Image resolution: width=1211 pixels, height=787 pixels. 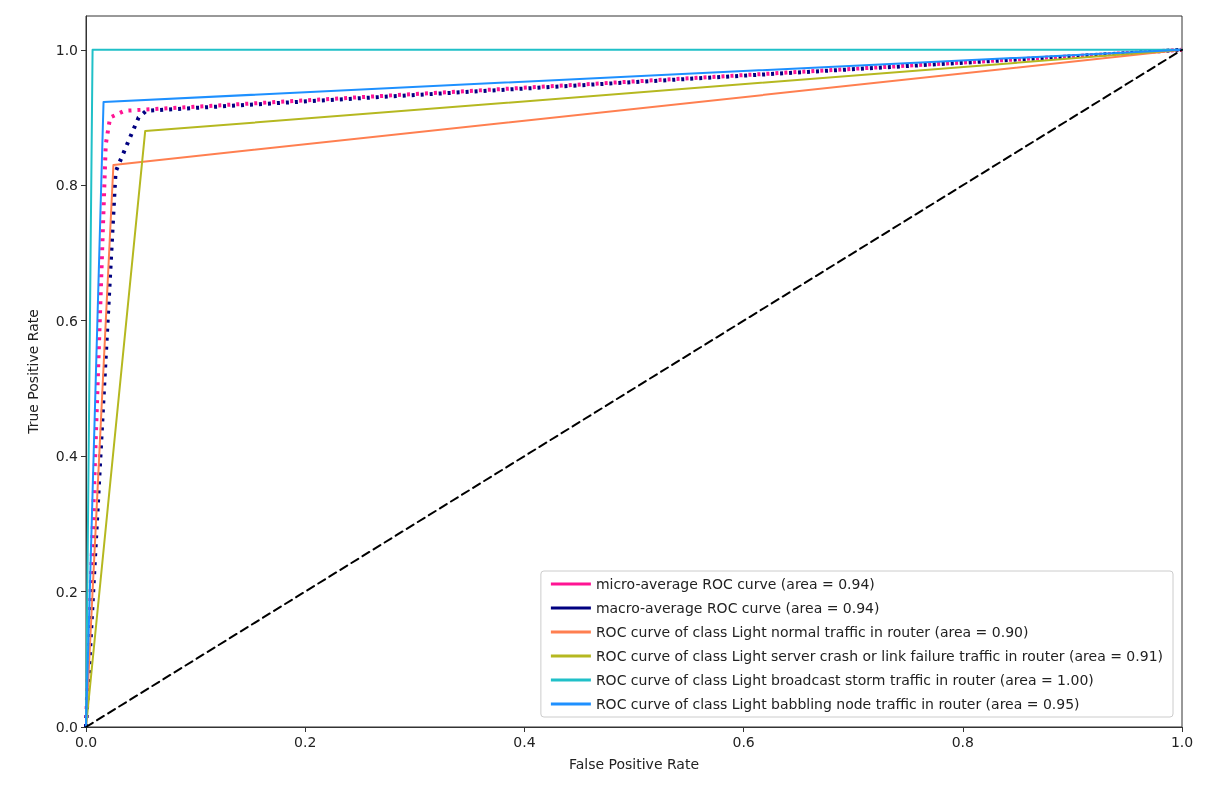 What do you see at coordinates (844, 680) in the screenshot?
I see `legend-label: ROC curve of class Light broadcast storm traffic in router (area = 1.00)` at bounding box center [844, 680].